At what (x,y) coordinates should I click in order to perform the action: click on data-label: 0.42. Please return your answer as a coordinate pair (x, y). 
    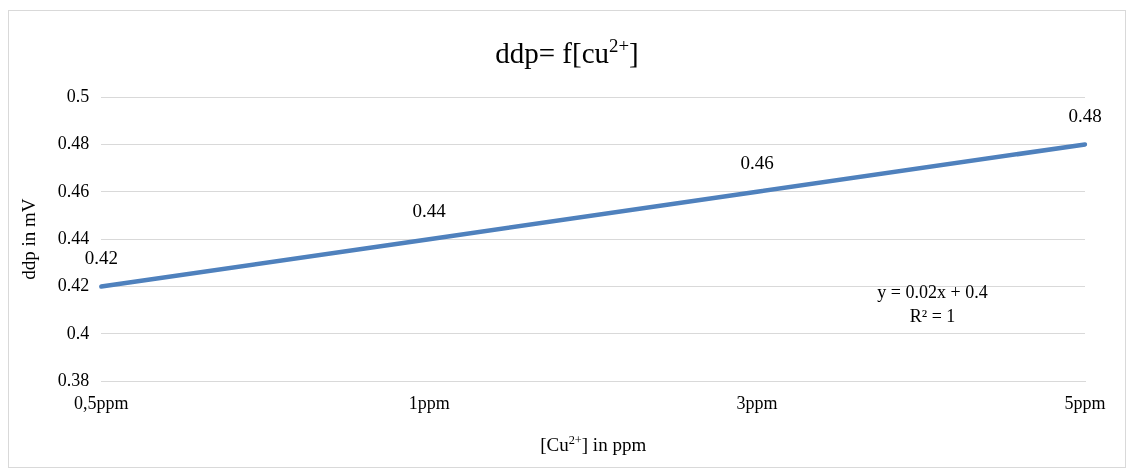
    Looking at the image, I should click on (101, 258).